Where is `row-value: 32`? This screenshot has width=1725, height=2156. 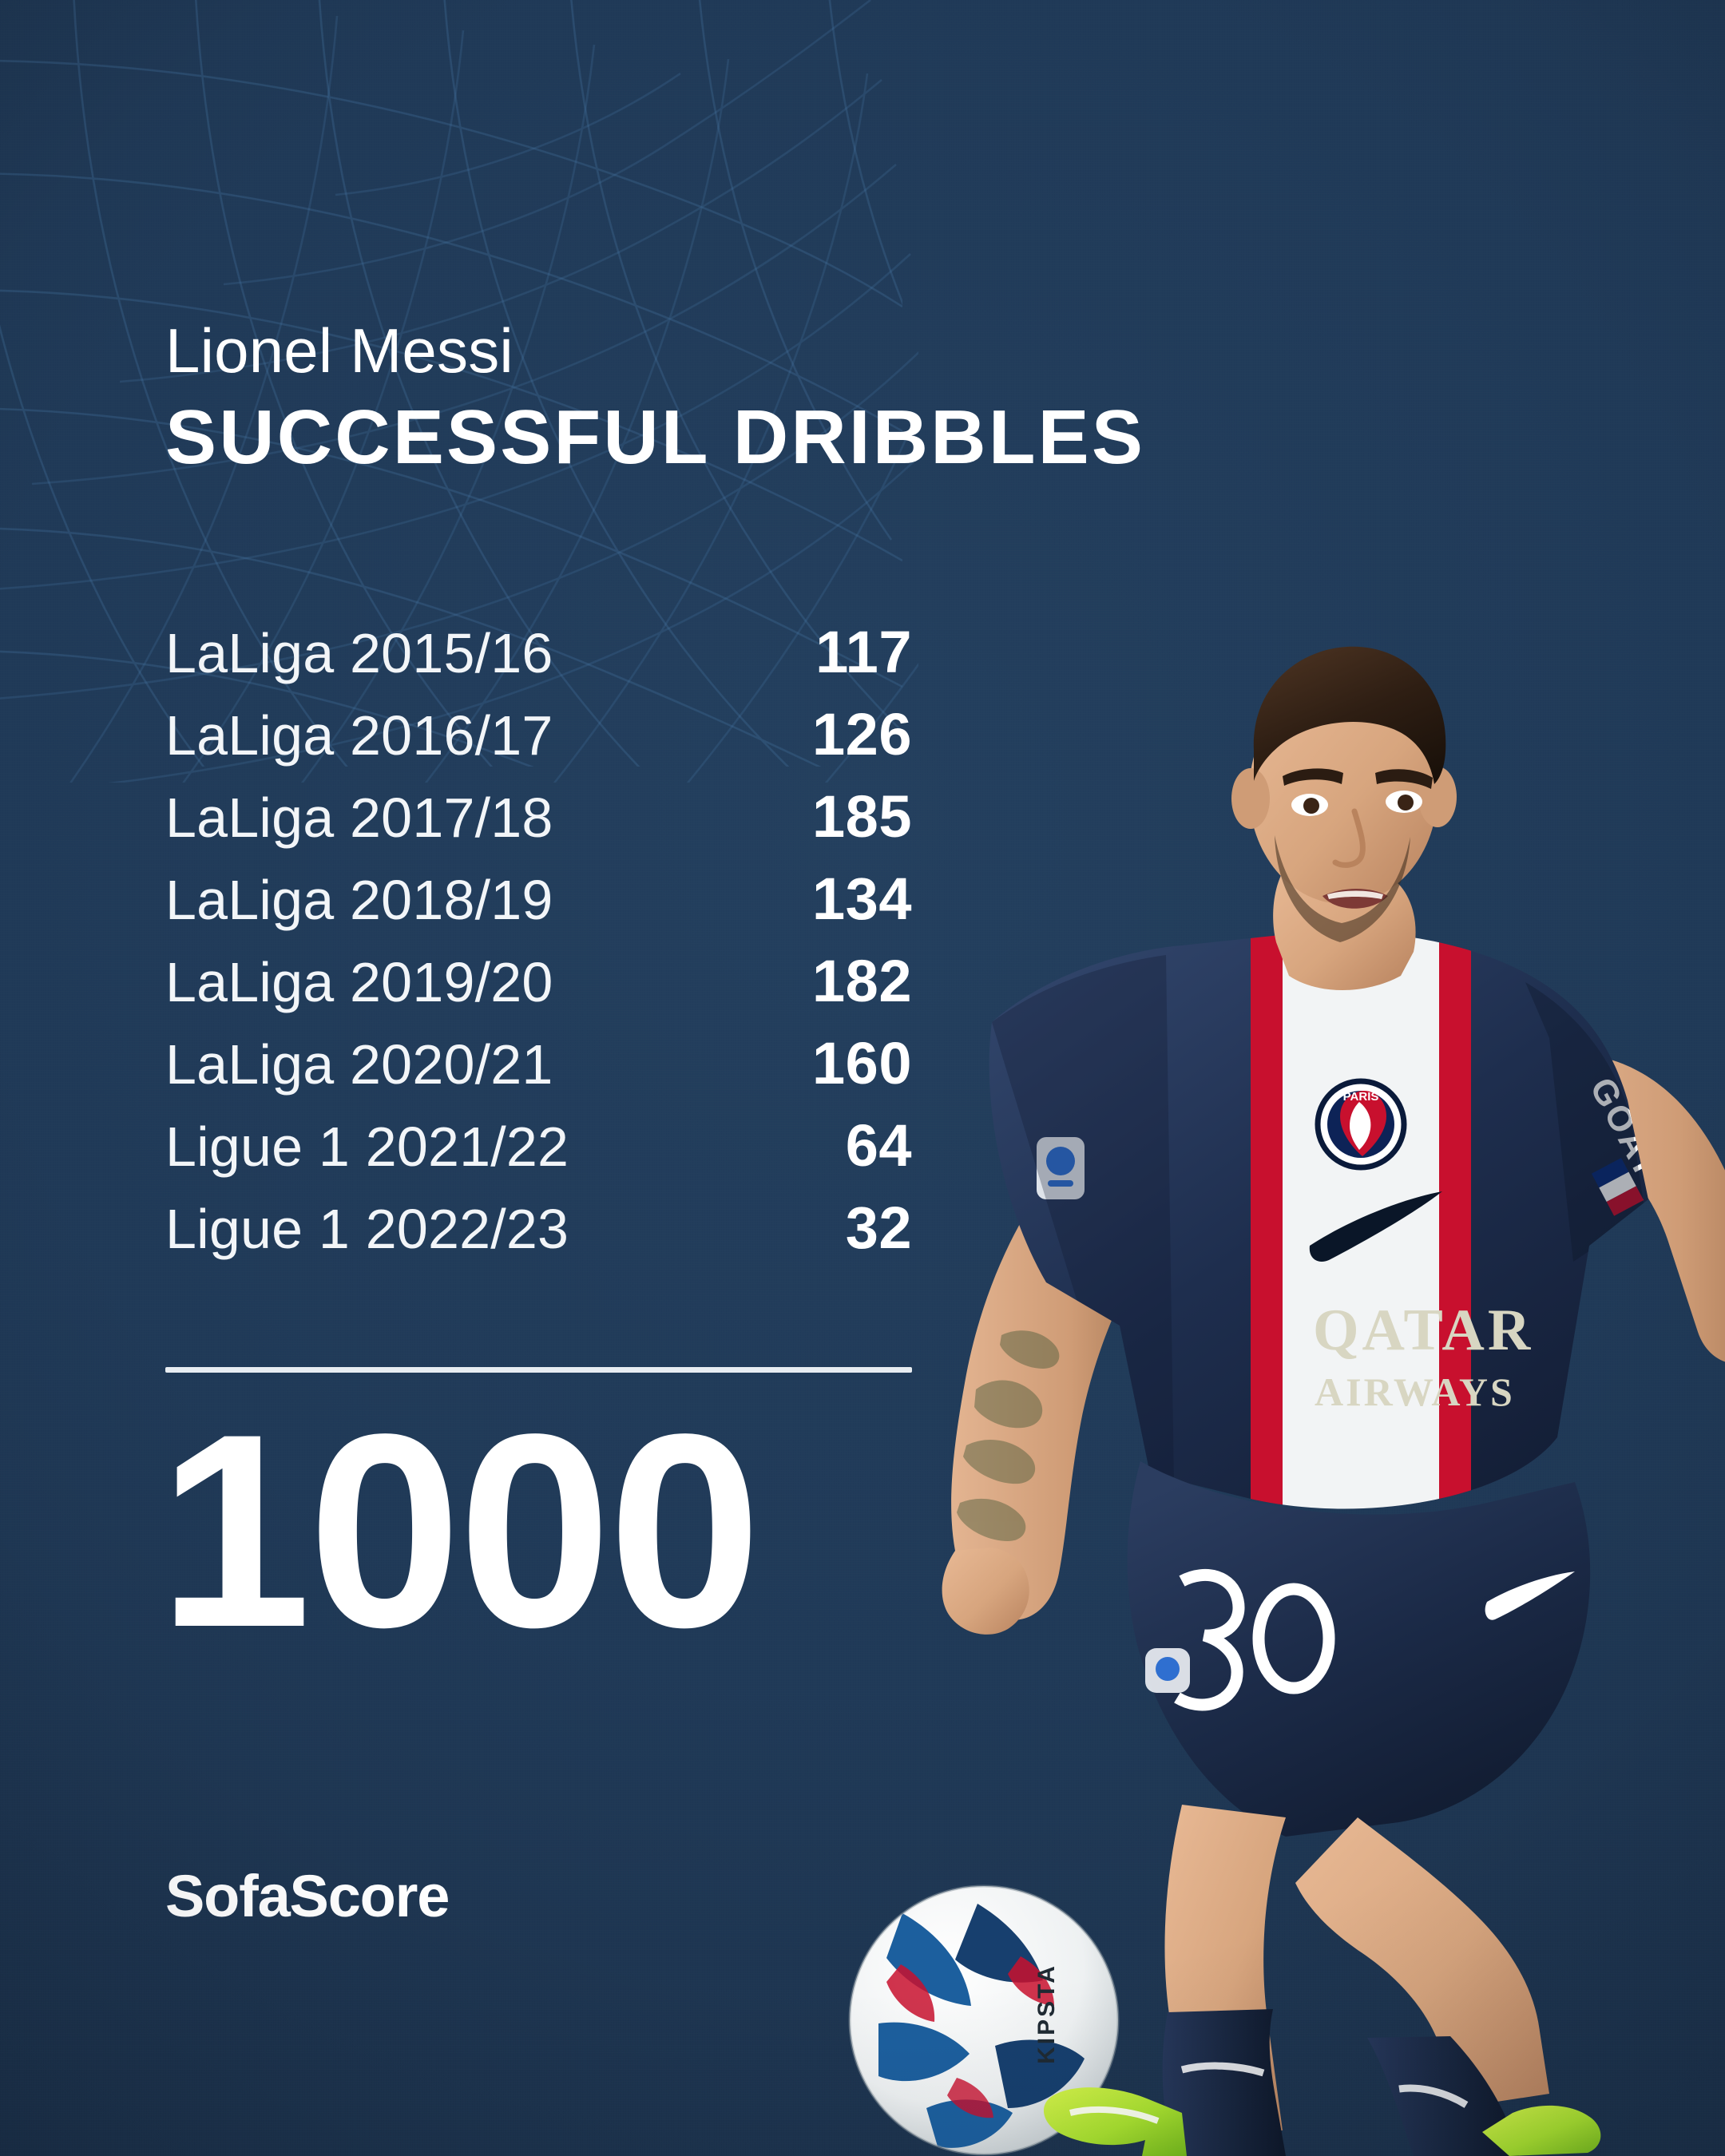
row-value: 32 is located at coordinates (878, 1228).